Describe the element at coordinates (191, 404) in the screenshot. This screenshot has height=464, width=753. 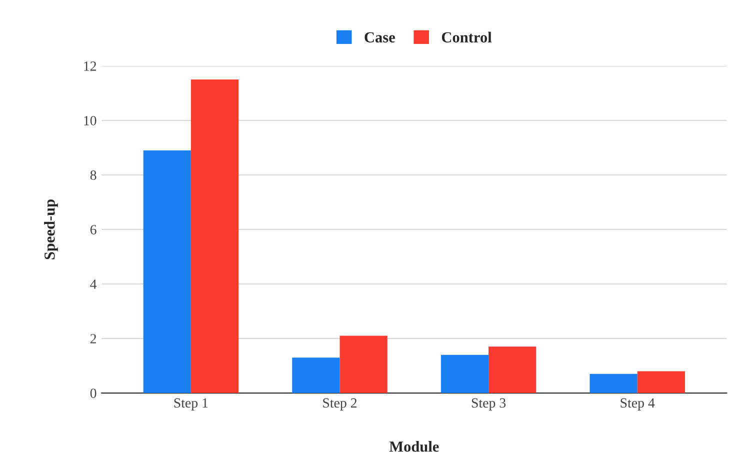
I see `x-tick-label: Step 1` at that location.